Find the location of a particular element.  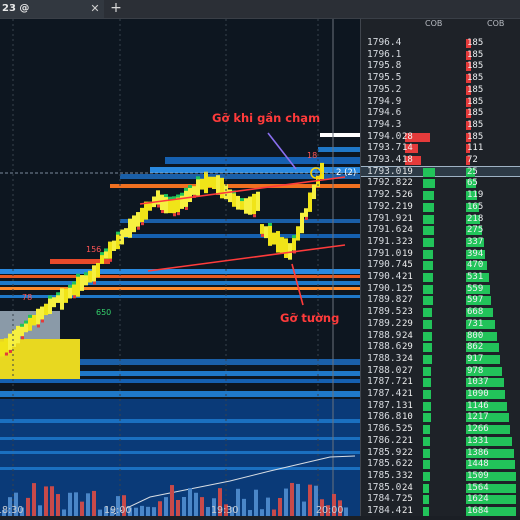

ladder-row: 1796.4 185 is located at coordinates (440, 43).